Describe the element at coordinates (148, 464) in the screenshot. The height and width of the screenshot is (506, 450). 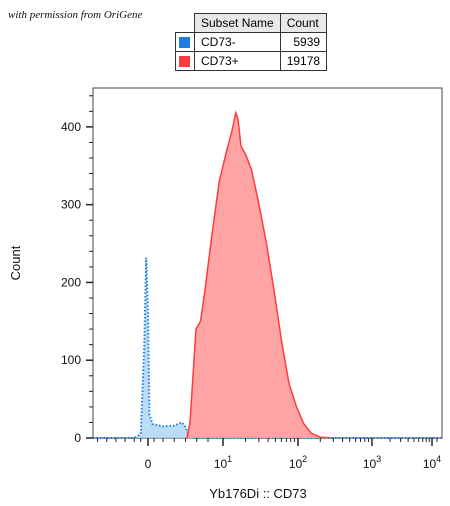
I see `x-tick-label: 0` at that location.